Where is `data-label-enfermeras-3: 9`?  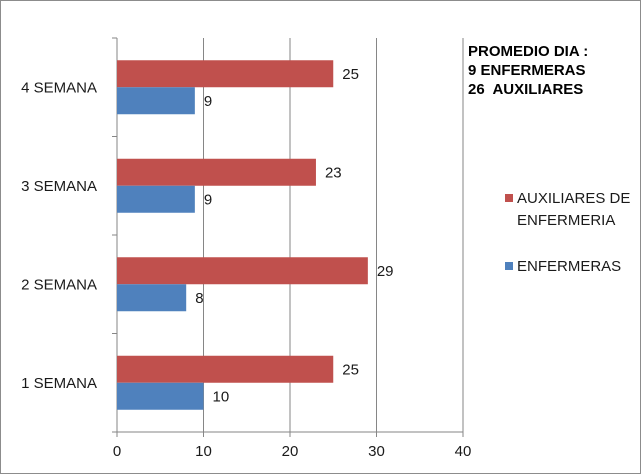 data-label-enfermeras-3: 9 is located at coordinates (208, 199).